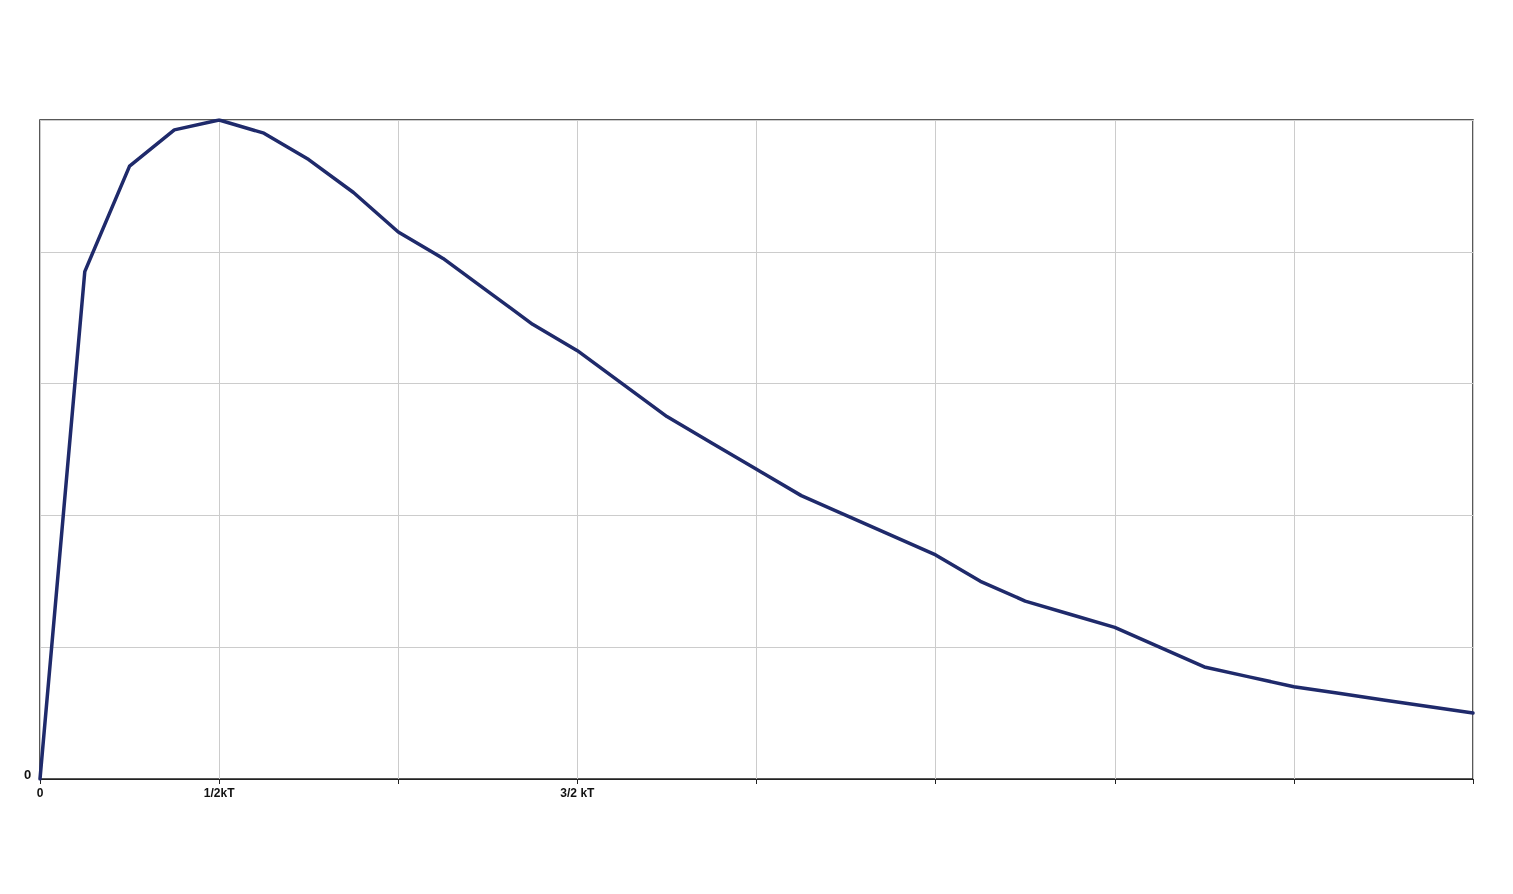  I want to click on x-tick-label: 0, so click(40, 793).